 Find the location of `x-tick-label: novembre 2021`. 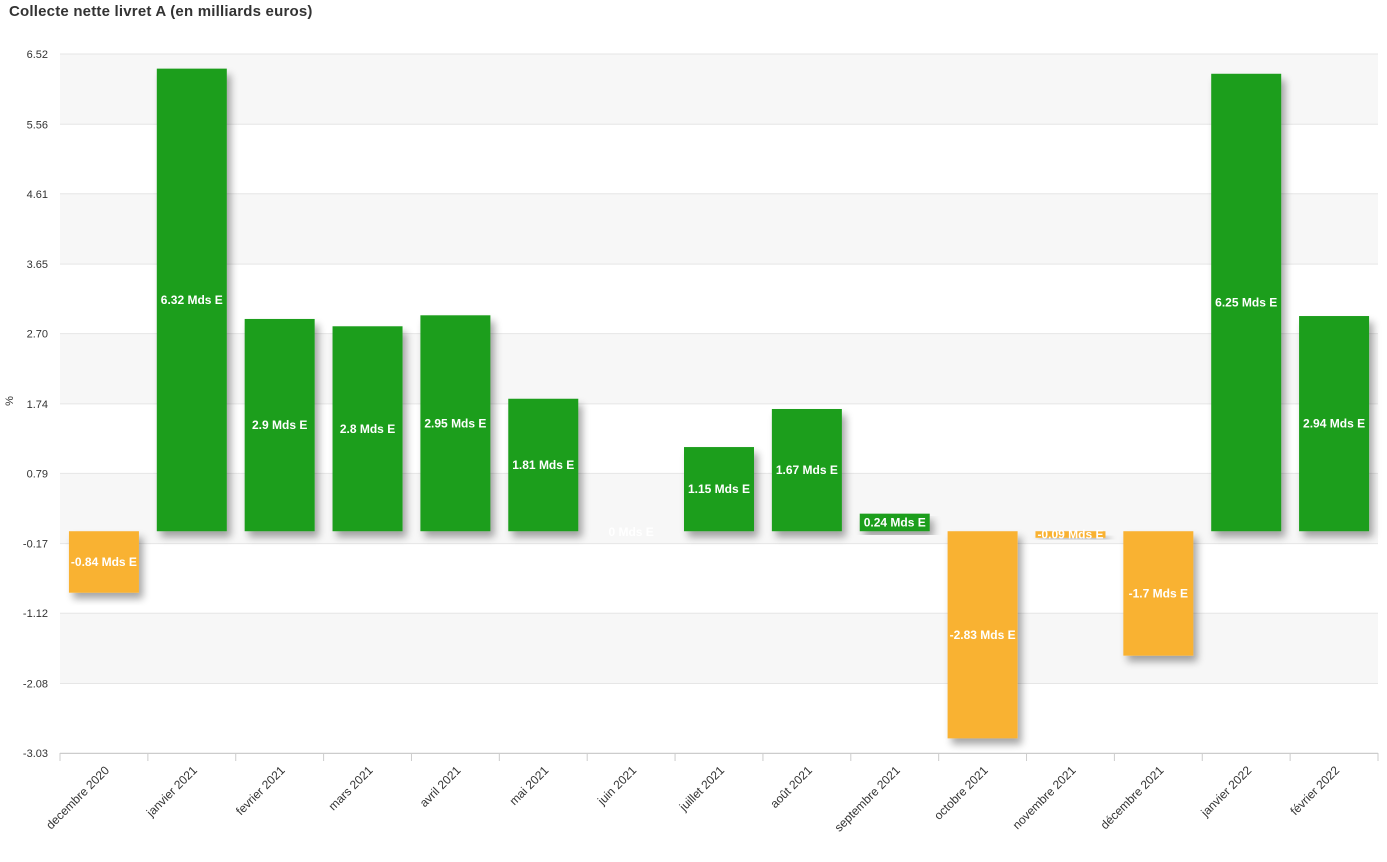

x-tick-label: novembre 2021 is located at coordinates (1044, 797).